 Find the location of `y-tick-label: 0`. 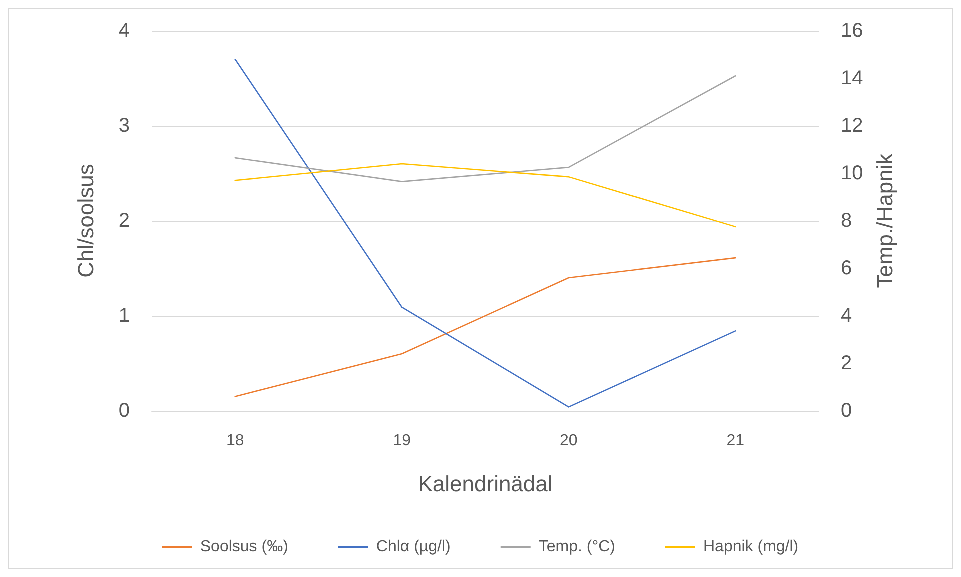

y-tick-label: 0 is located at coordinates (124, 411).